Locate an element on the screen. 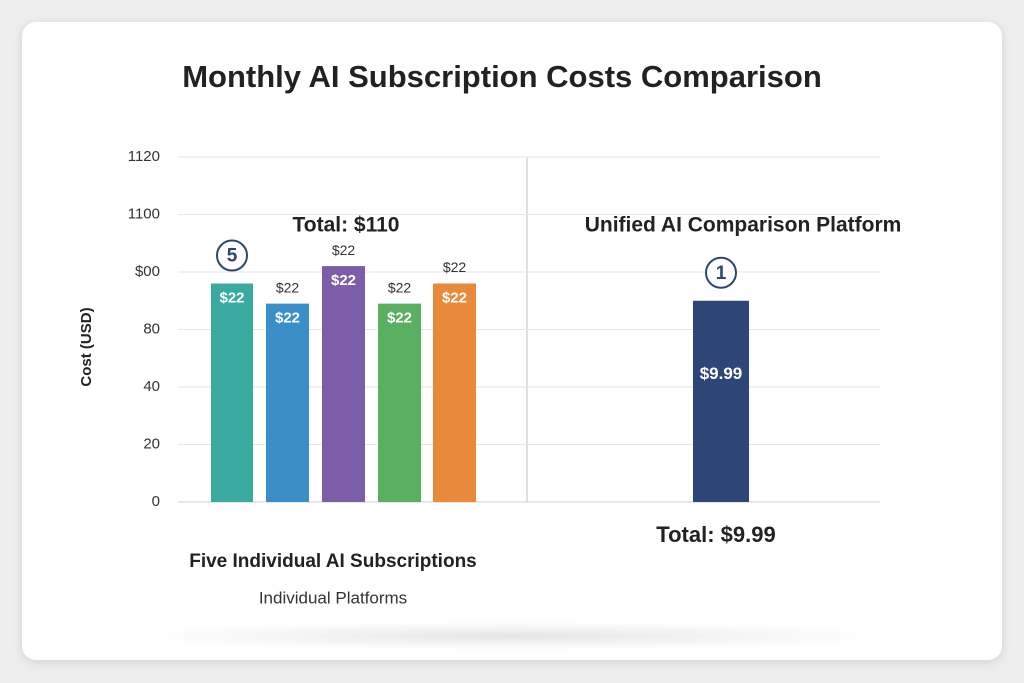 The height and width of the screenshot is (683, 1024). group-subtitle: Individual Platforms is located at coordinates (333, 597).